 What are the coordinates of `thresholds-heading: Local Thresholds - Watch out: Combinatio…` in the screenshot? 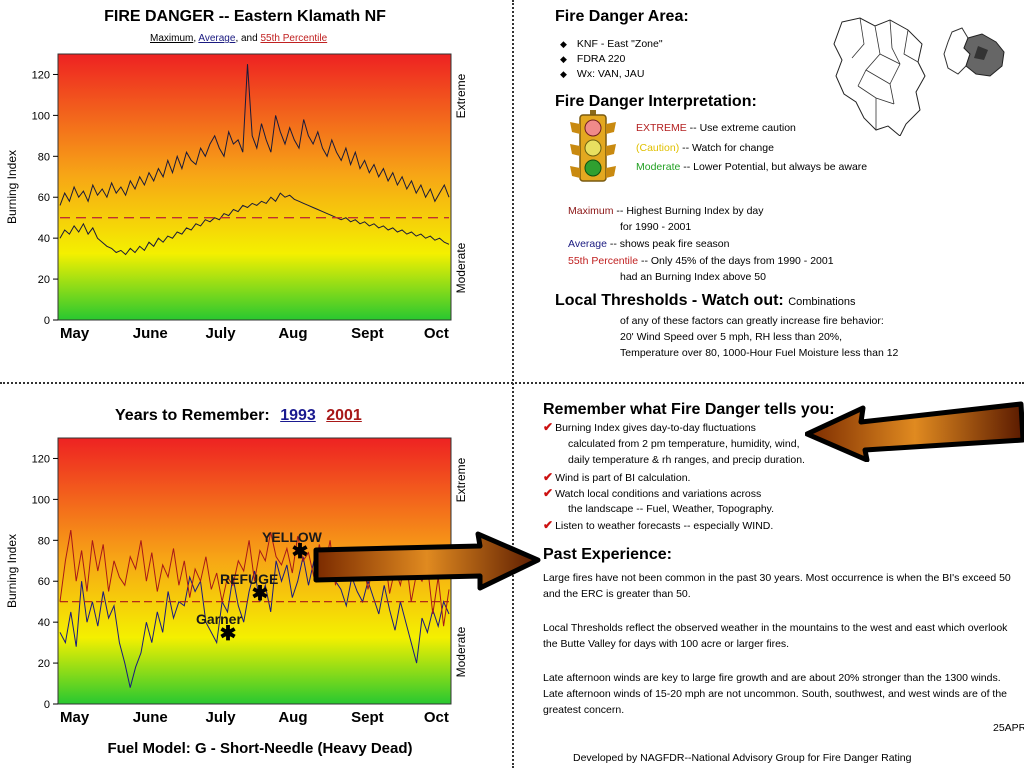 It's located at (705, 301).